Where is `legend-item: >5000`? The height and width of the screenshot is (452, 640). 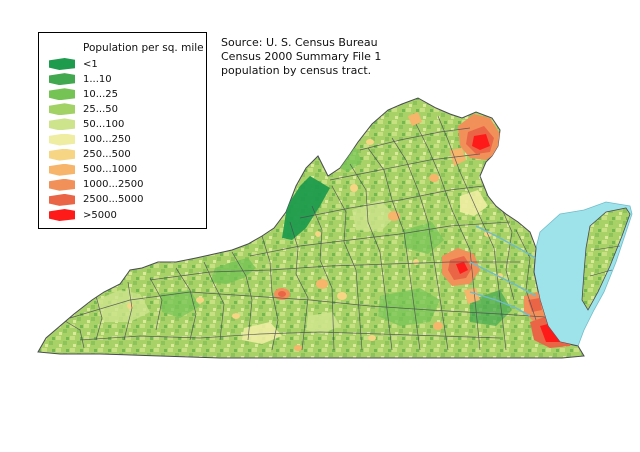
legend-item: >5000 is located at coordinates (83, 215).